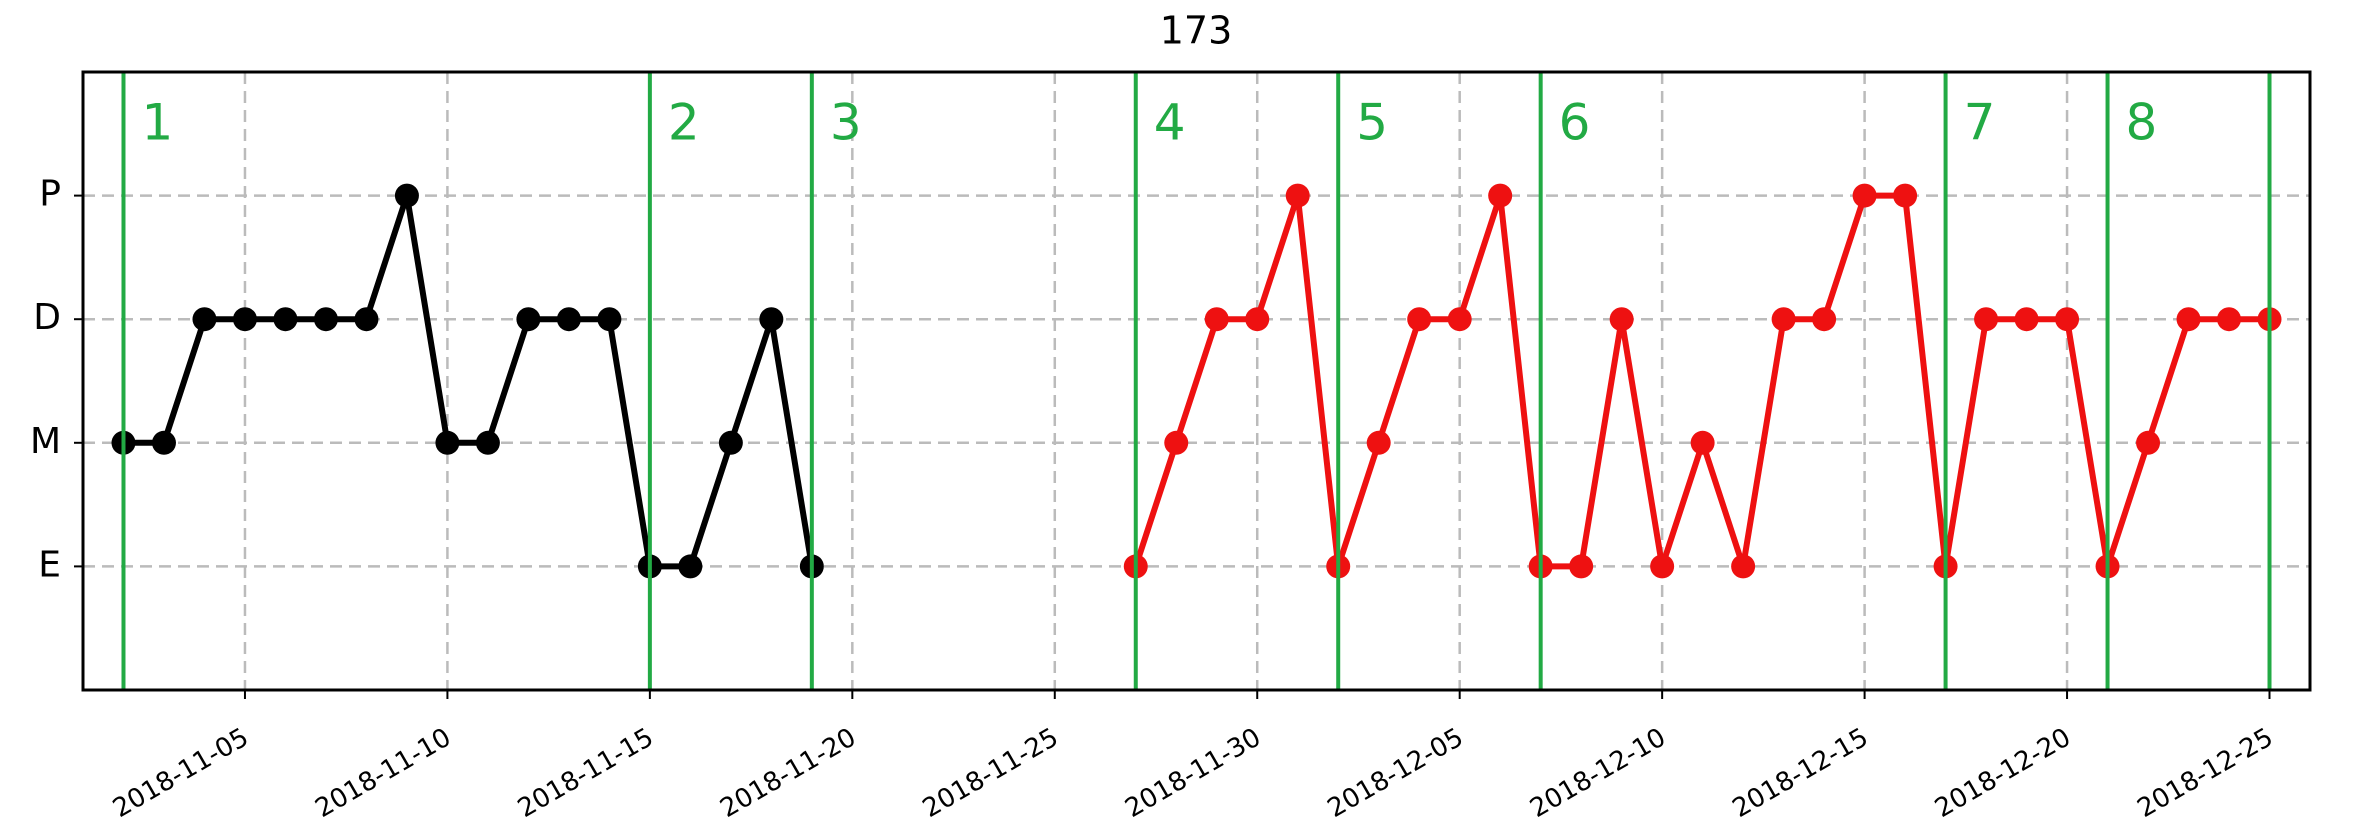 Image resolution: width=2354 pixels, height=840 pixels. What do you see at coordinates (788, 774) in the screenshot?
I see `x-tick-label: 2018-11-20` at bounding box center [788, 774].